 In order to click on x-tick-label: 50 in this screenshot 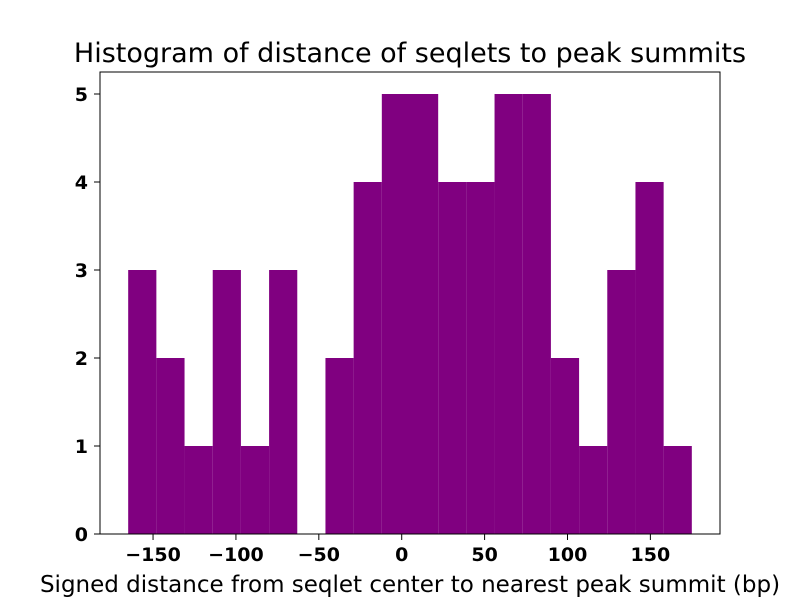, I will do `click(484, 555)`.